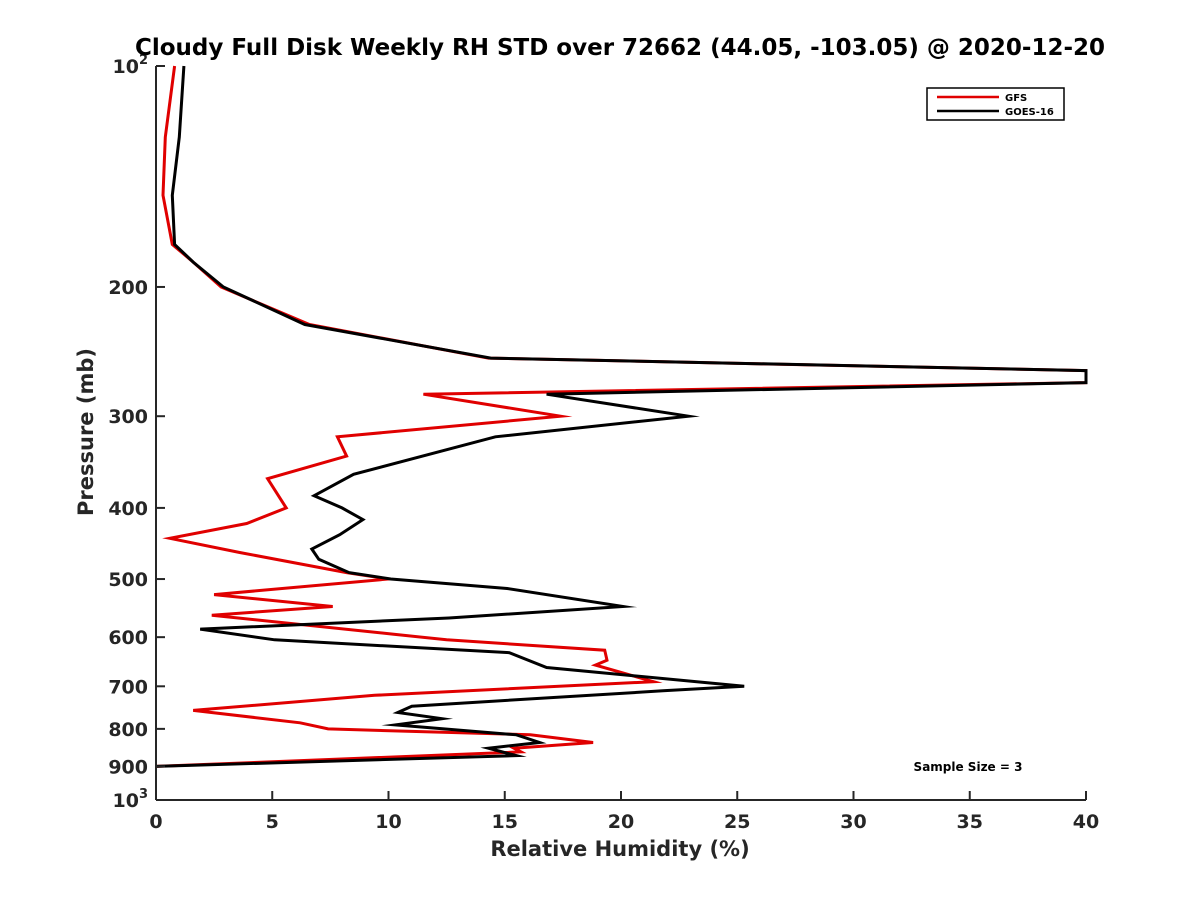  I want to click on y-tick-label: 800, so click(128, 730).